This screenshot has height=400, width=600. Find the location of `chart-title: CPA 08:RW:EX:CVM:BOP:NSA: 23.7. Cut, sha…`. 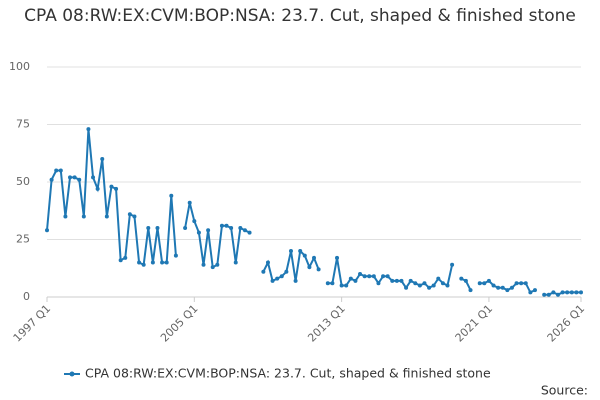

chart-title: CPA 08:RW:EX:CVM:BOP:NSA: 23.7. Cut, sha… is located at coordinates (300, 16).